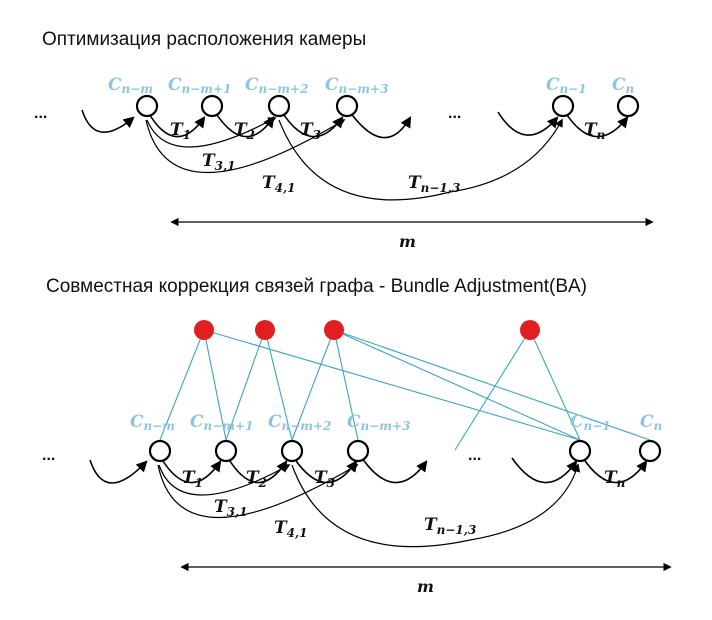 This screenshot has width=712, height=620. Describe the element at coordinates (594, 131) in the screenshot. I see `transform-label-top-tn: Tn` at that location.